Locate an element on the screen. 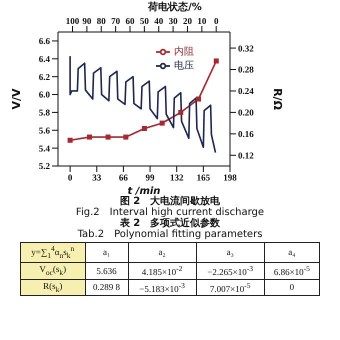 The width and height of the screenshot is (340, 340). y-tick-label: 5.4 is located at coordinates (44, 148).